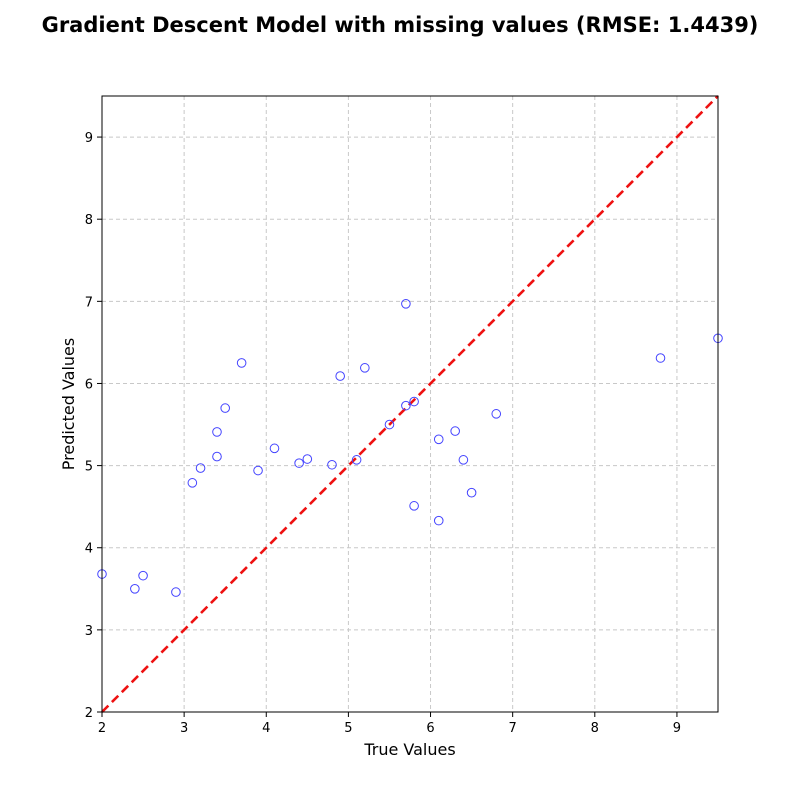 The image size is (800, 800). Describe the element at coordinates (68, 404) in the screenshot. I see `y-axis-label: Predicted Values` at that location.